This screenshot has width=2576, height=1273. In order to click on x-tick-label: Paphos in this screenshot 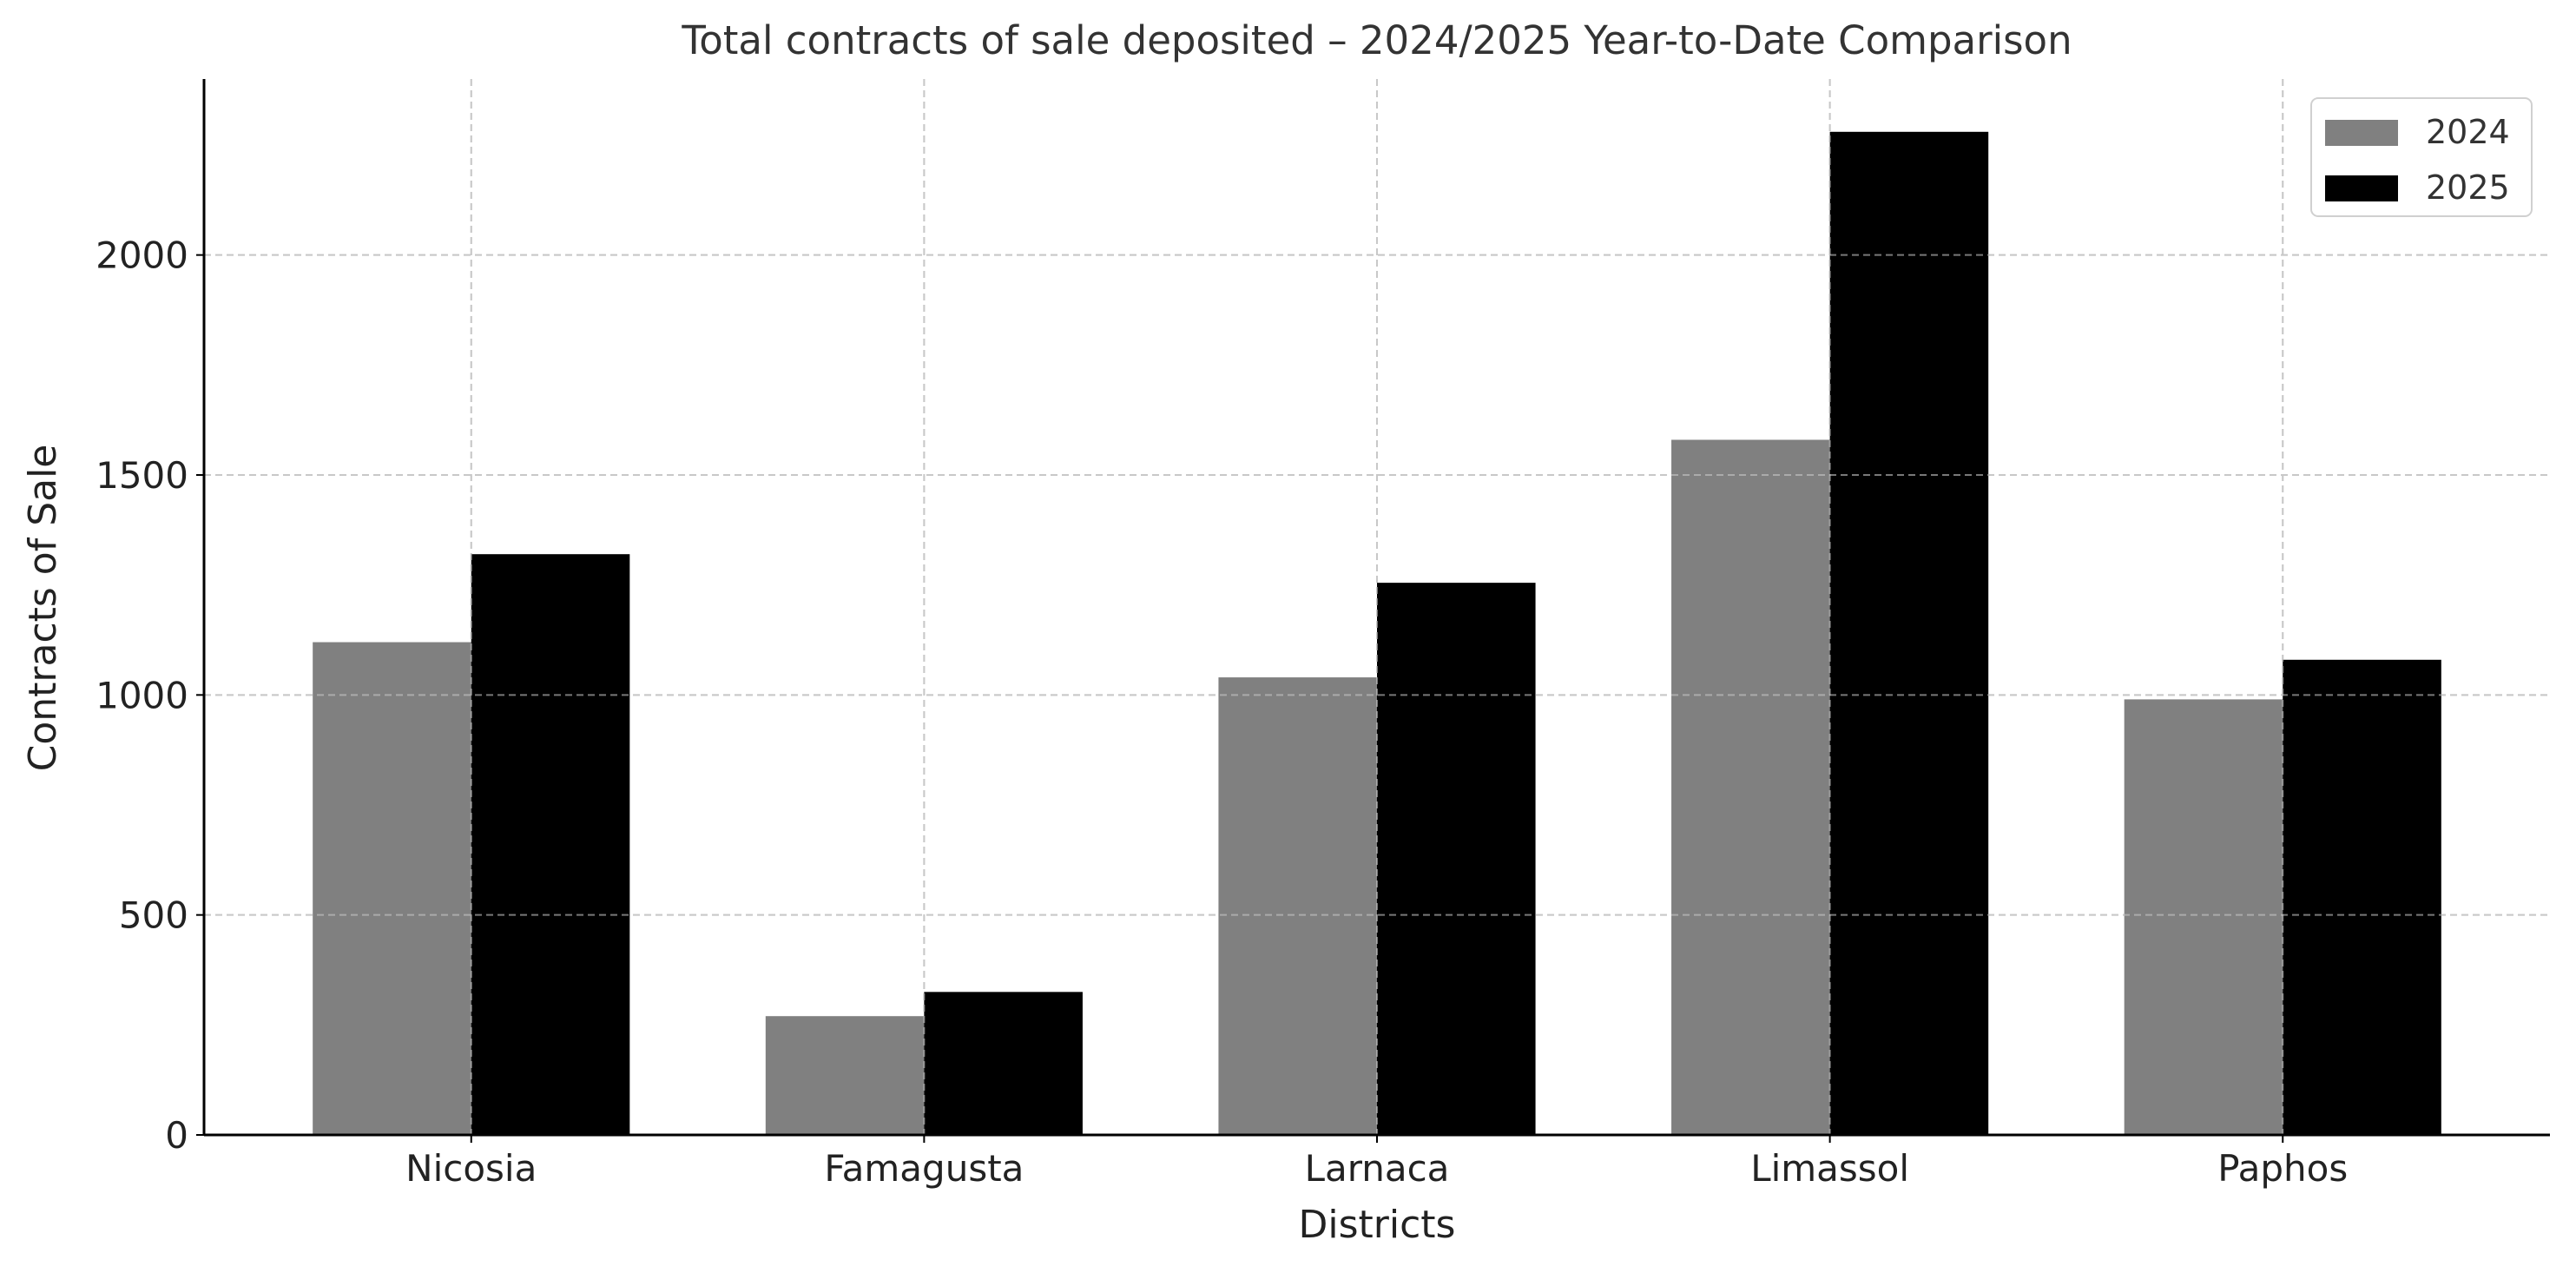, I will do `click(2282, 1168)`.